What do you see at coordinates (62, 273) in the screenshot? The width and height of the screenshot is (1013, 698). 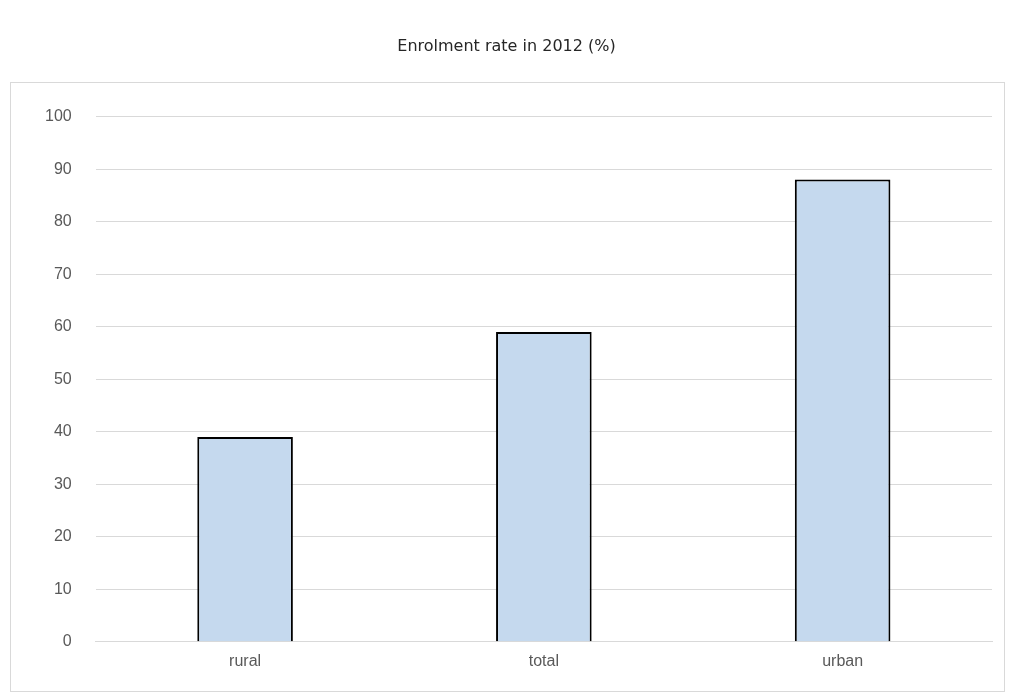 I see `y-tick-label: 70` at bounding box center [62, 273].